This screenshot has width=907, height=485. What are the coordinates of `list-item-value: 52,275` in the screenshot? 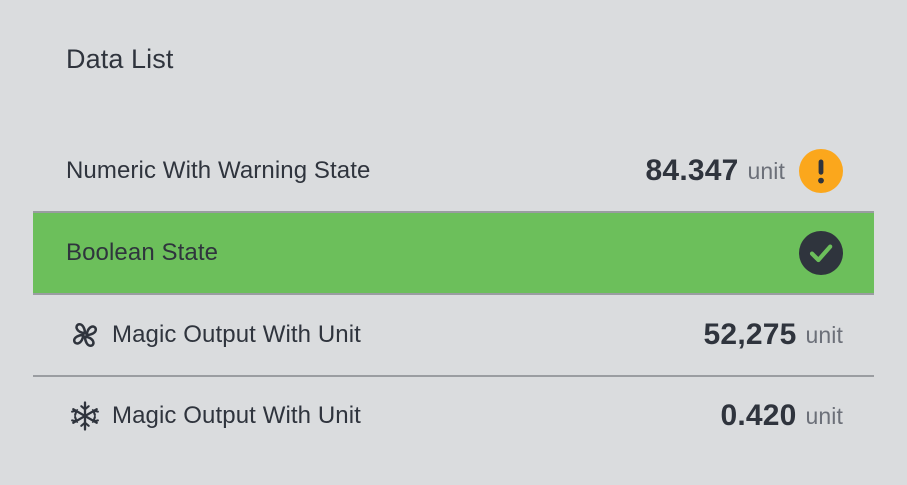 It's located at (750, 334).